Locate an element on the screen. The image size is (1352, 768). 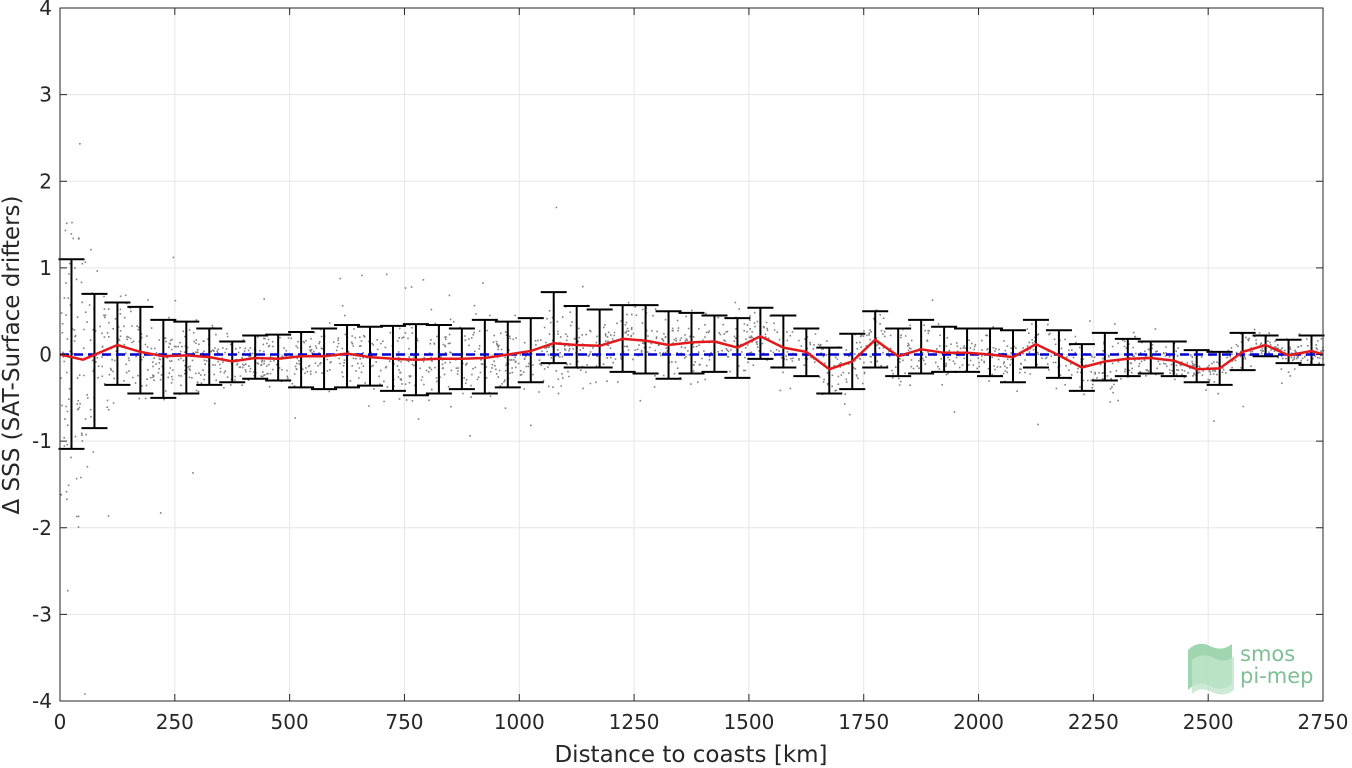
median-series-line is located at coordinates (691, 353).